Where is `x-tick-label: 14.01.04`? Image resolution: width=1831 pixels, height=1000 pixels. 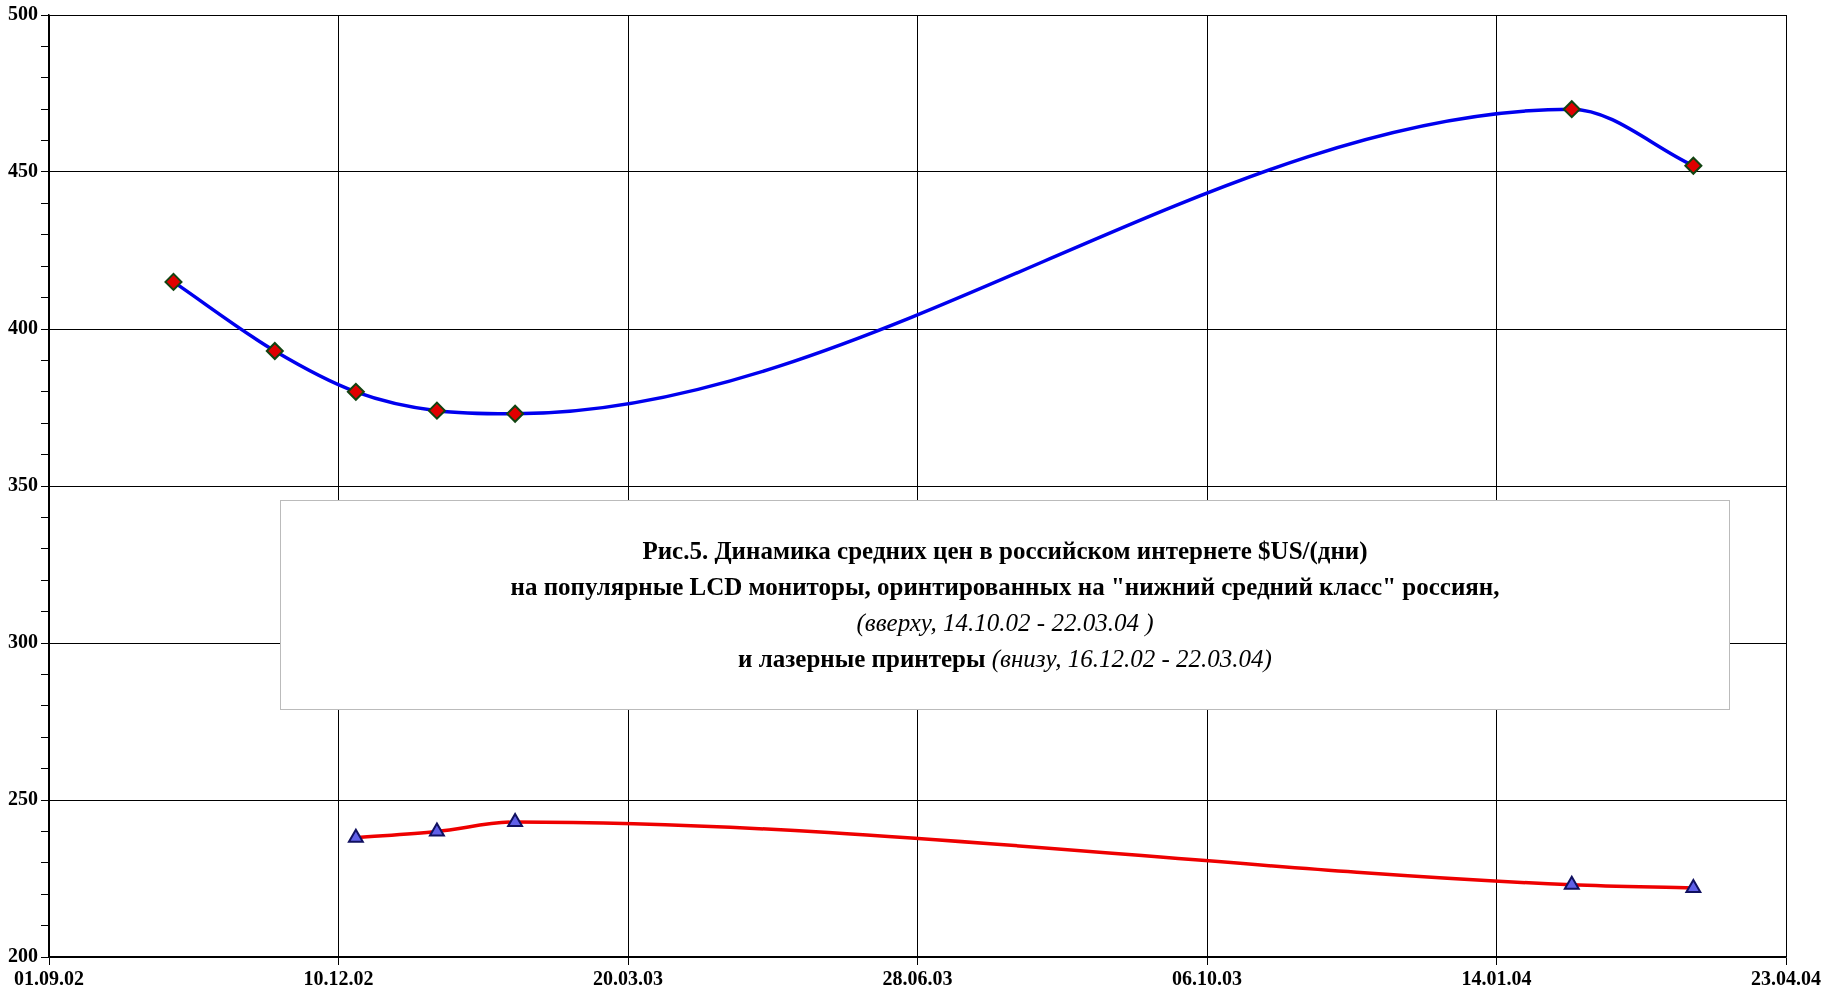 x-tick-label: 14.01.04 is located at coordinates (1496, 978).